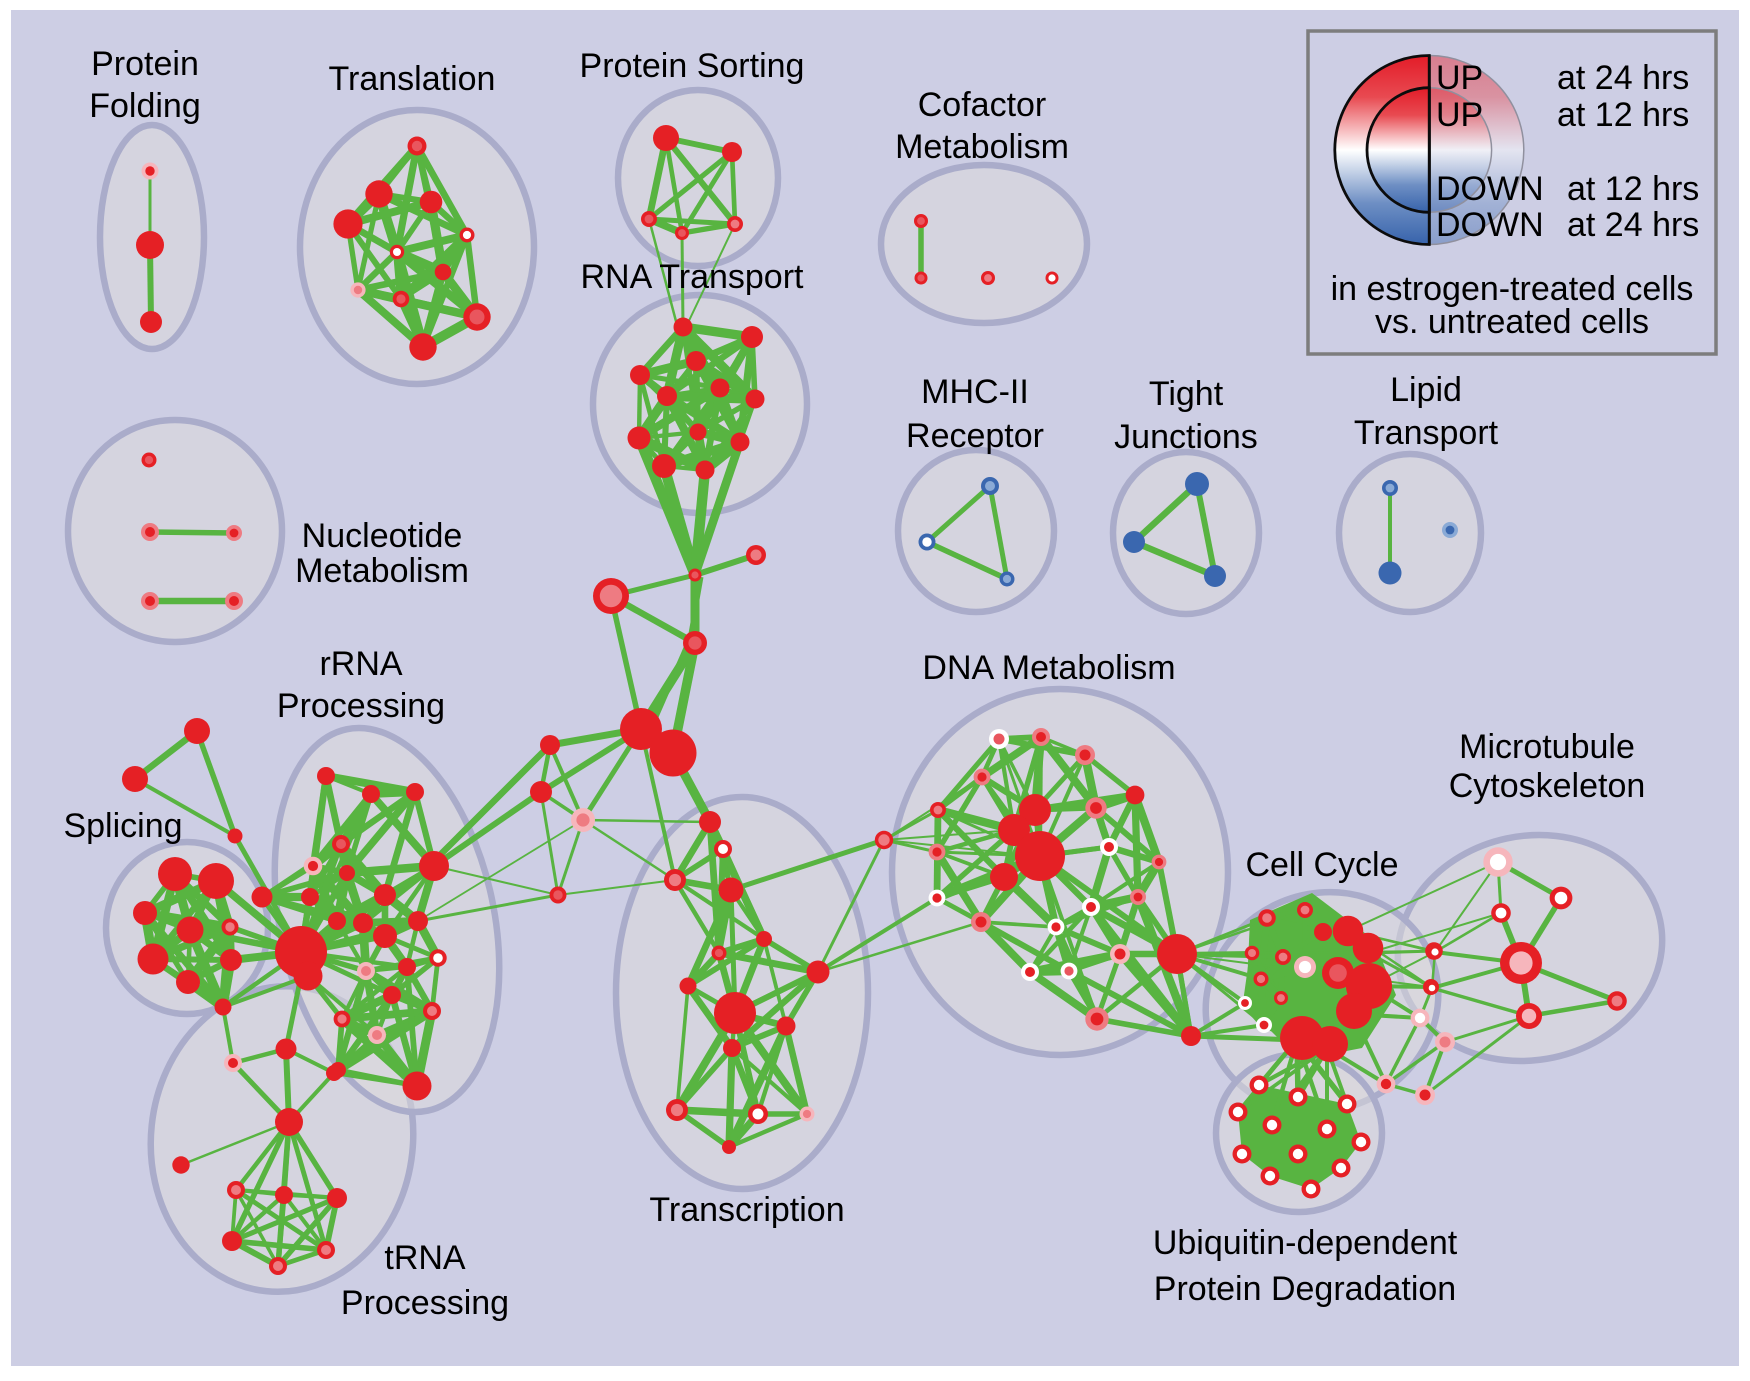  I want to click on svg-text: Protein Degradation, so click(1305, 1289).